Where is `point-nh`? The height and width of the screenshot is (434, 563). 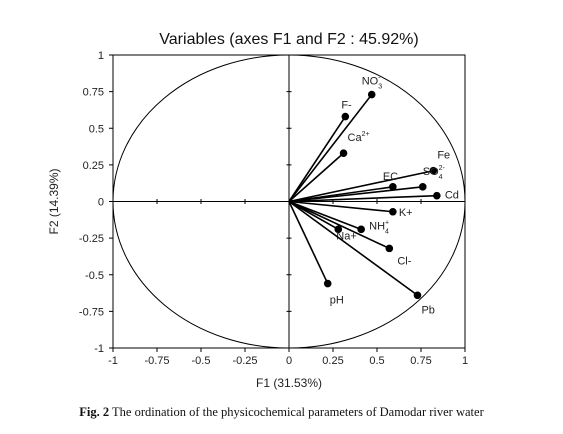
point-nh is located at coordinates (361, 229).